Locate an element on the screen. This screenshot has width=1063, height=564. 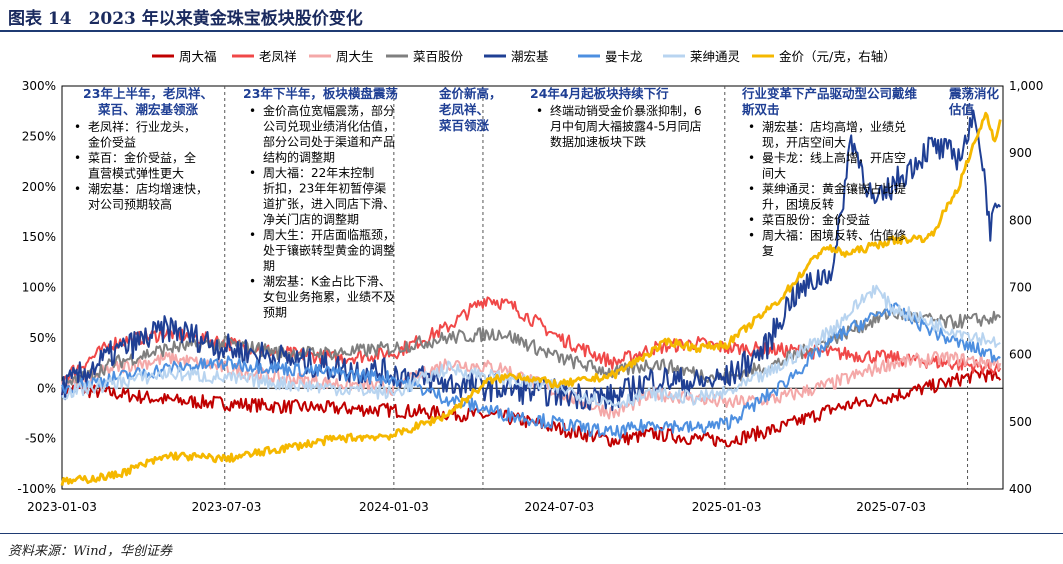
annotation-heading: 震荡消化 is located at coordinates (974, 93).